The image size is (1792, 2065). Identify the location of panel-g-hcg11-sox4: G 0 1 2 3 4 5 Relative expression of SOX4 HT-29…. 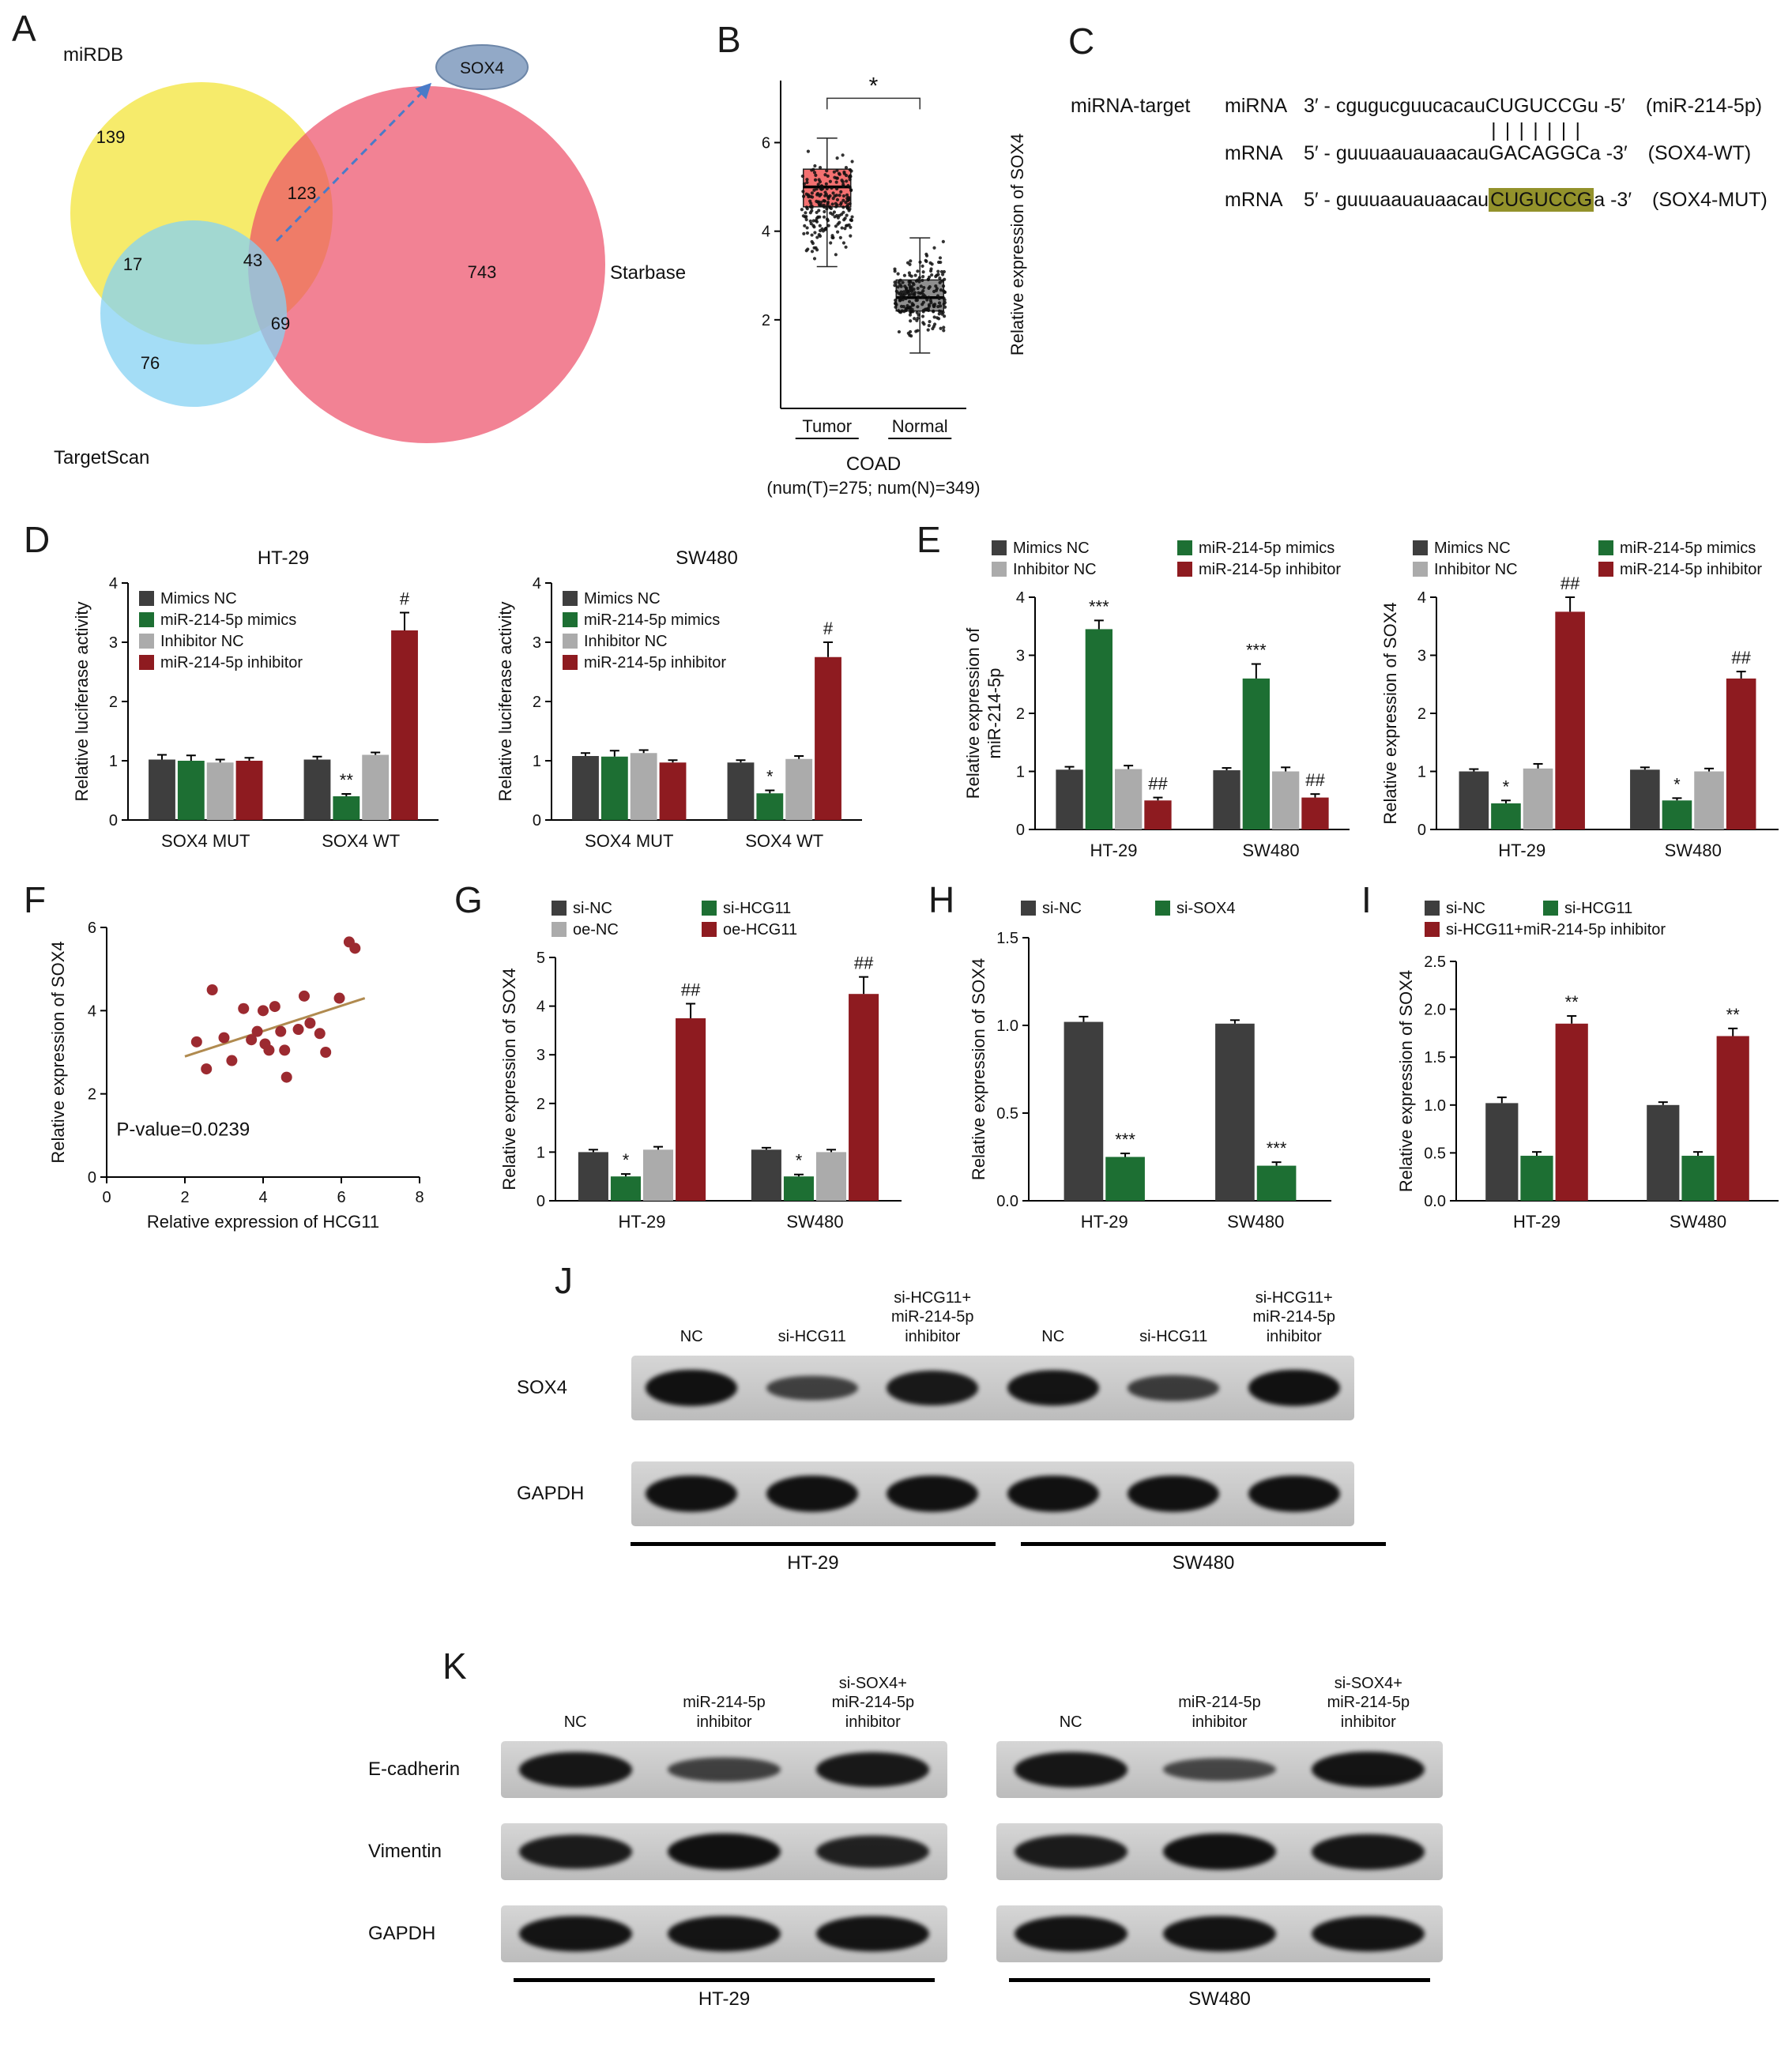
(685, 1063).